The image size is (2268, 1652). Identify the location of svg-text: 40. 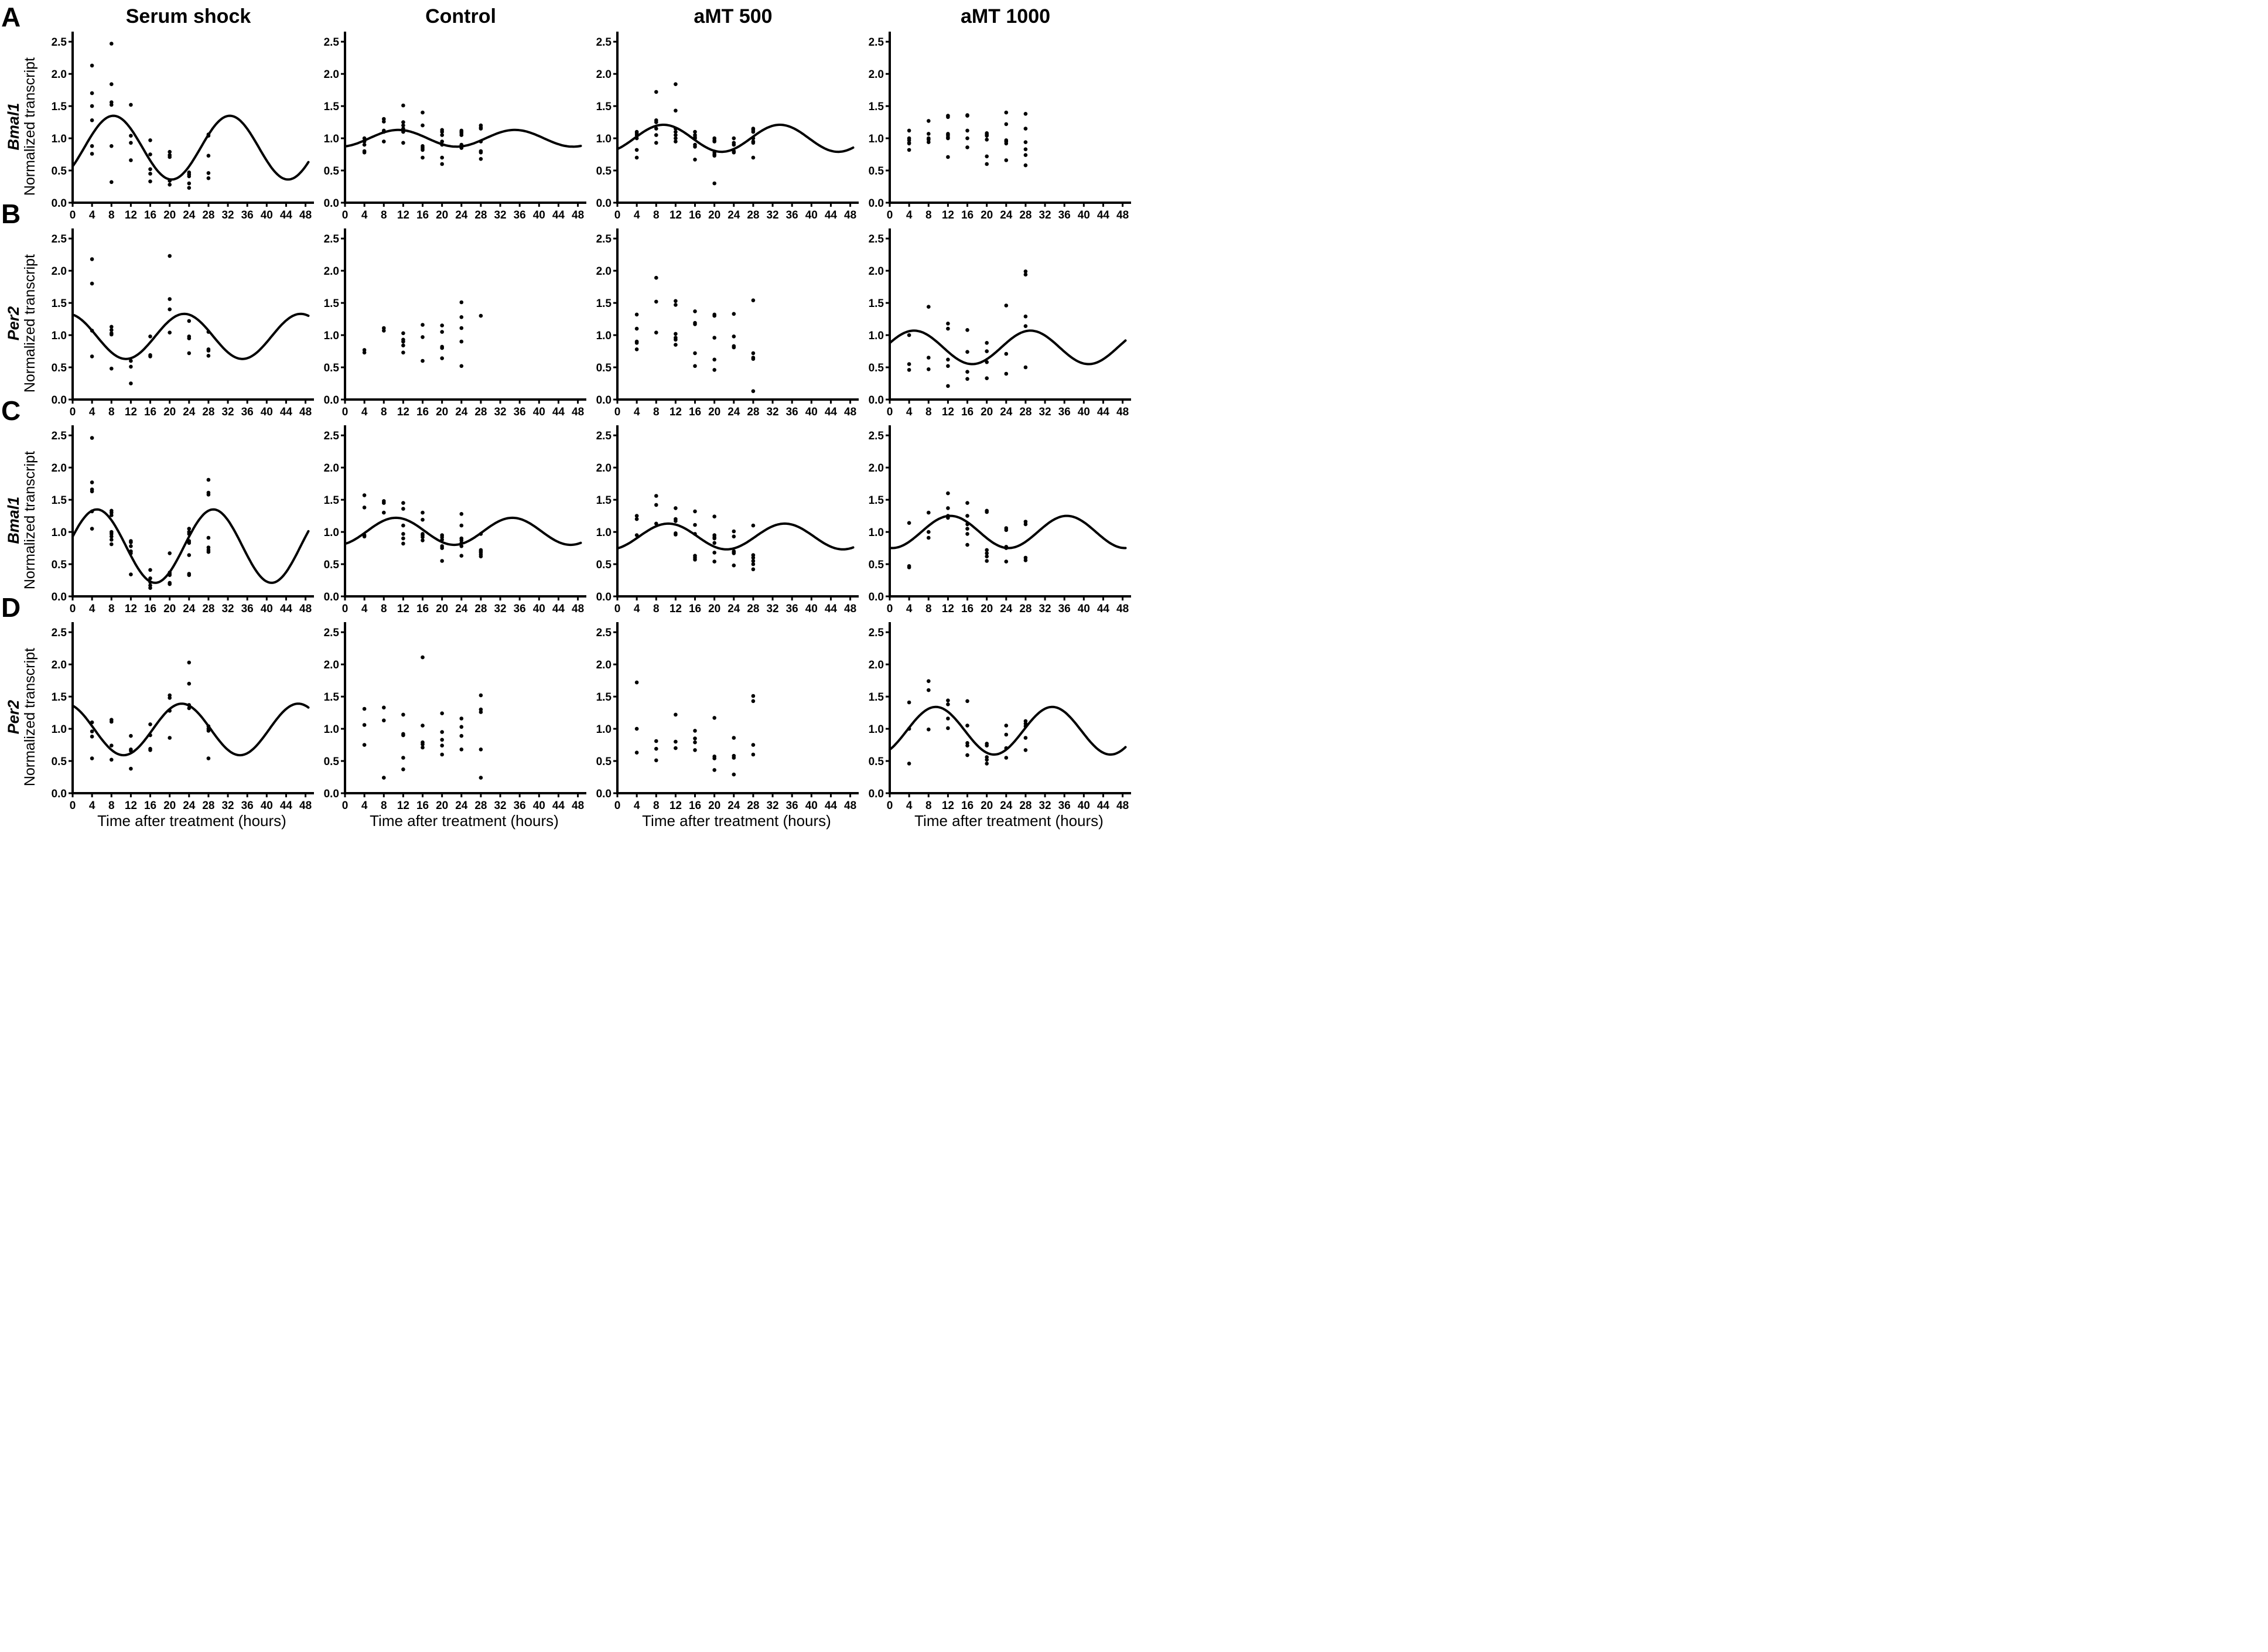
(1084, 412).